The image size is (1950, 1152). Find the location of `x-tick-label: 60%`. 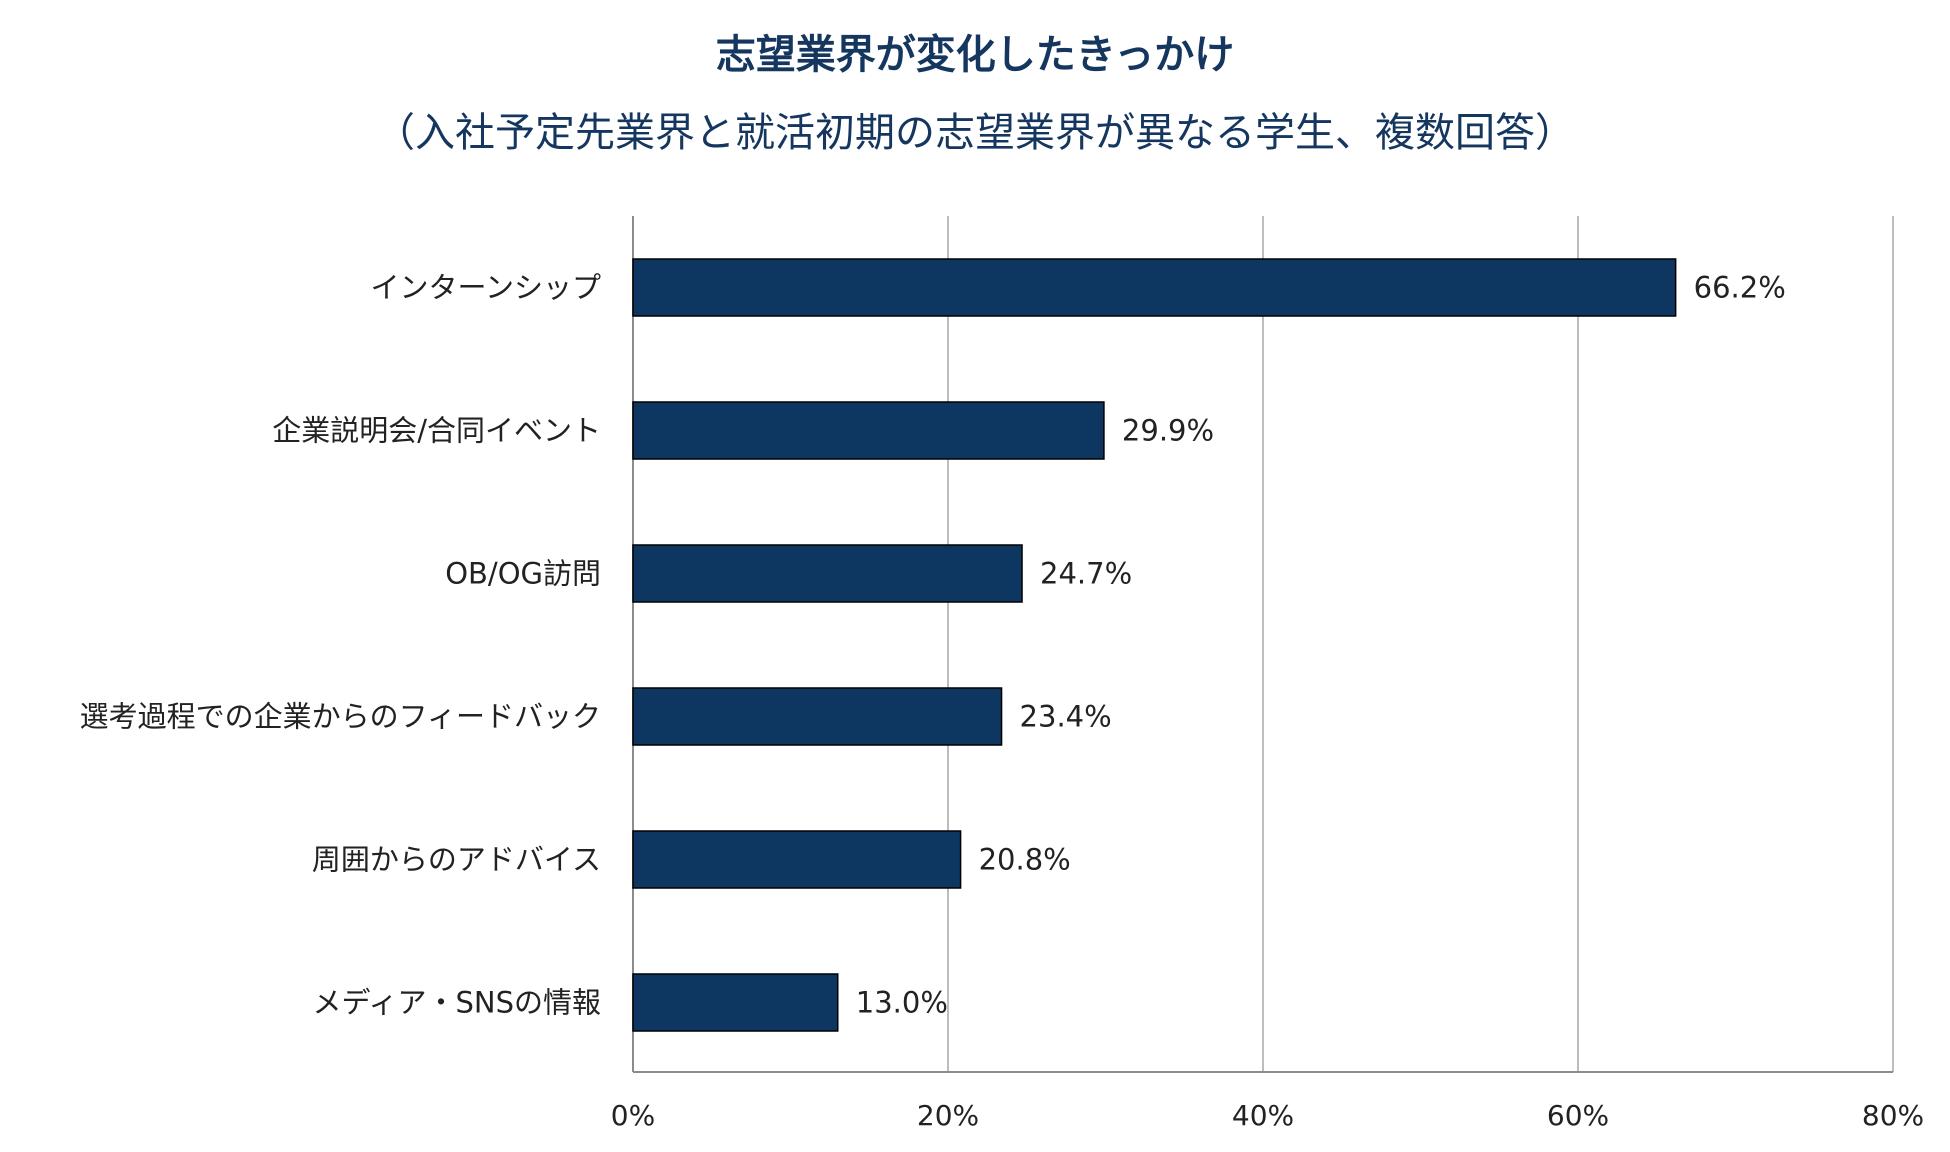

x-tick-label: 60% is located at coordinates (1578, 1115).